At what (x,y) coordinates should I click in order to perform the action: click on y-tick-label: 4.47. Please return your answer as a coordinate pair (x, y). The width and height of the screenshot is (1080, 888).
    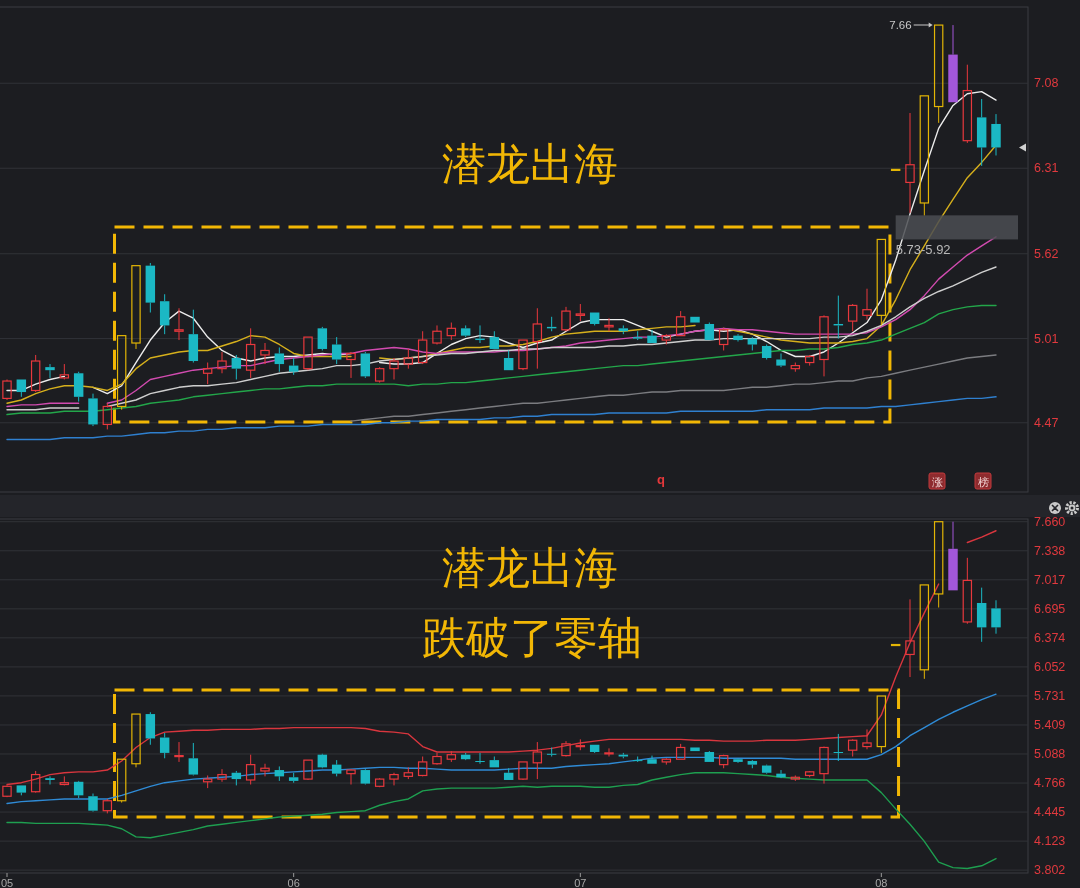
    Looking at the image, I should click on (1046, 422).